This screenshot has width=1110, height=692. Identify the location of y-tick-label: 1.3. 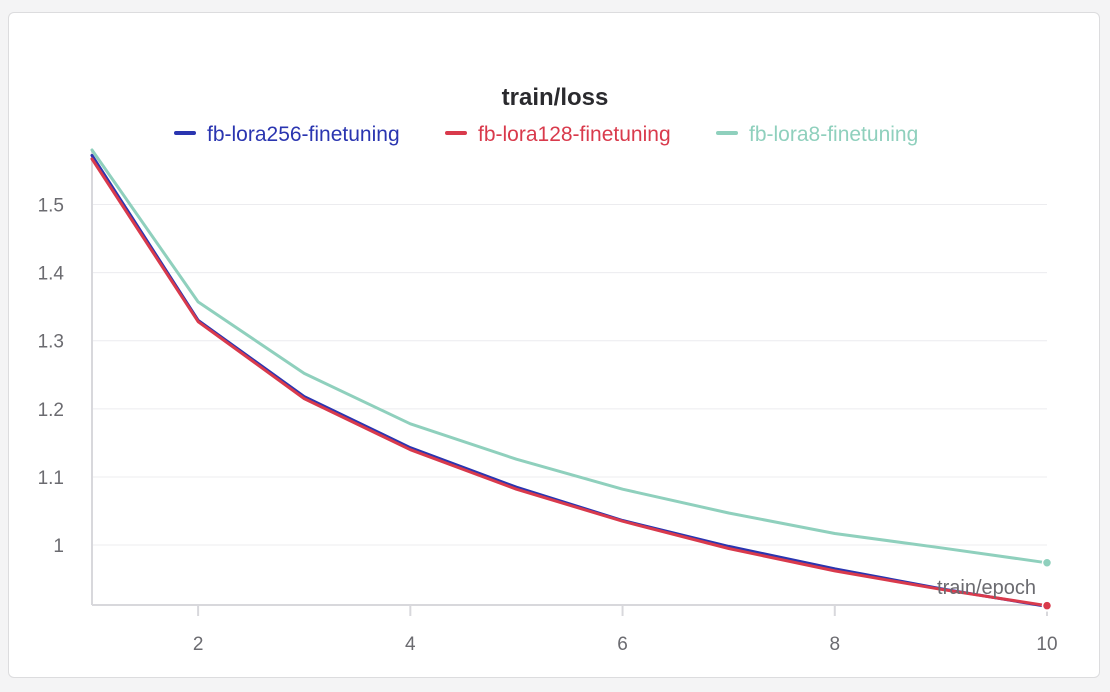
(51, 342).